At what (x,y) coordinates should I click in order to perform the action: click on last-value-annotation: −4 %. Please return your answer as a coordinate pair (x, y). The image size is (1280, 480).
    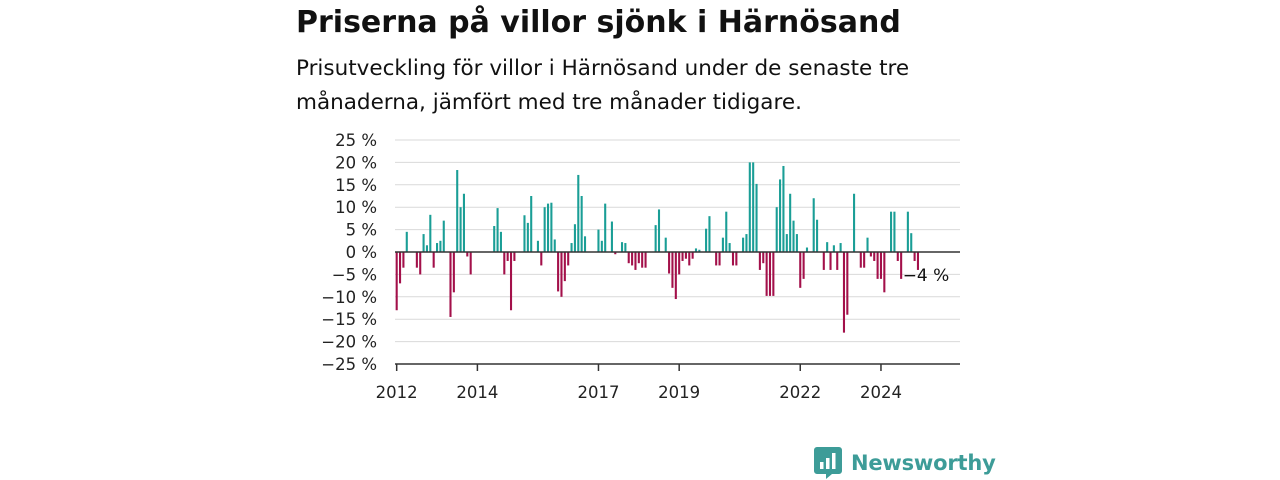
    Looking at the image, I should click on (926, 276).